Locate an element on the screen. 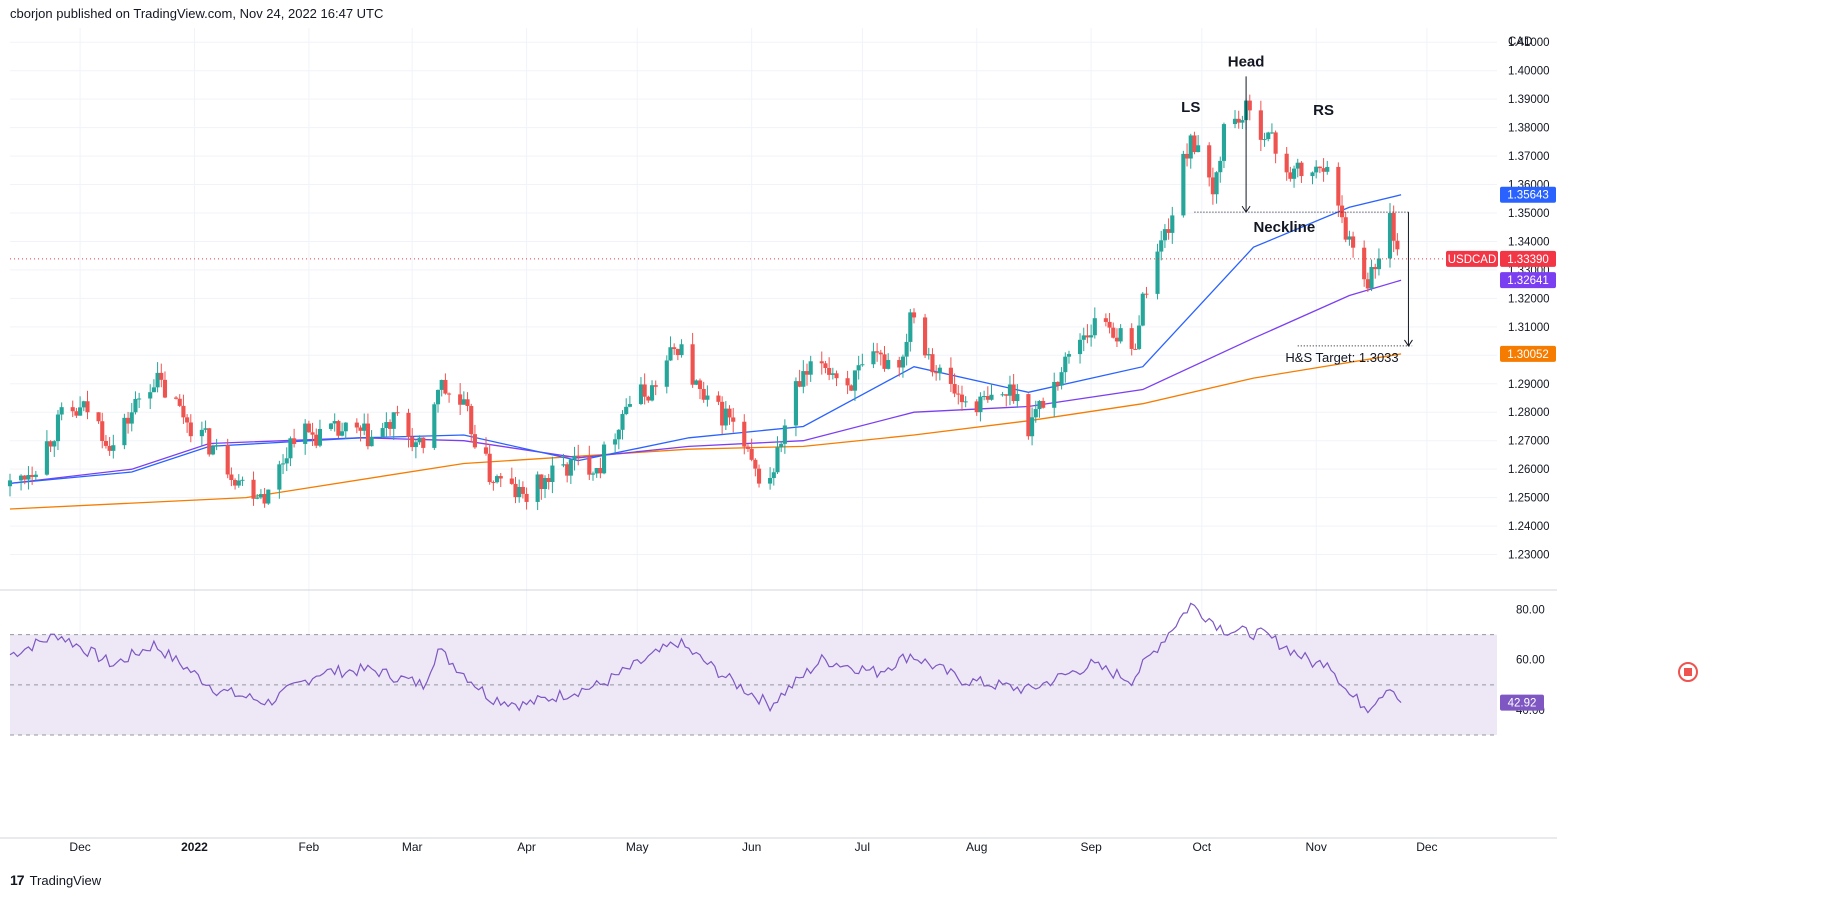  rsi-pane is located at coordinates (753, 669).